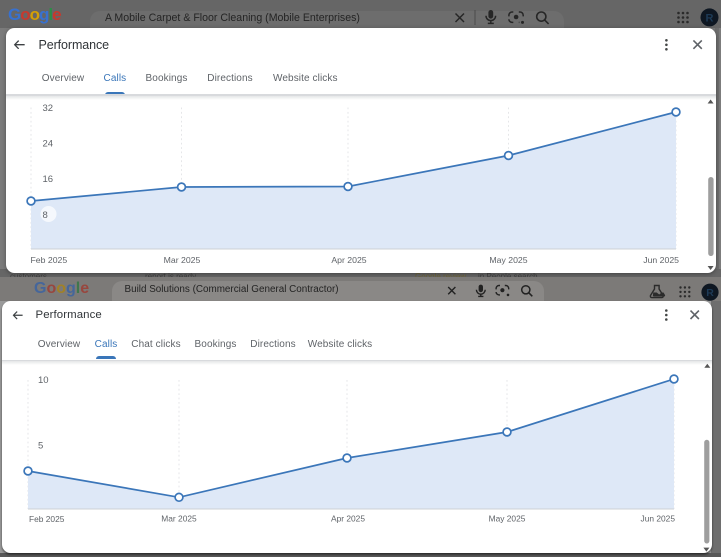  What do you see at coordinates (48, 179) in the screenshot?
I see `svg-text: 16` at bounding box center [48, 179].